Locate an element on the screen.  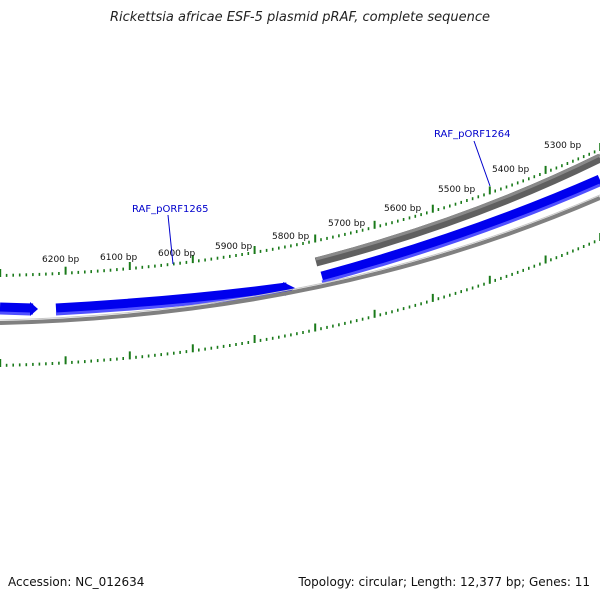
ruler-label-5600: 5600 bp is located at coordinates (402, 209).